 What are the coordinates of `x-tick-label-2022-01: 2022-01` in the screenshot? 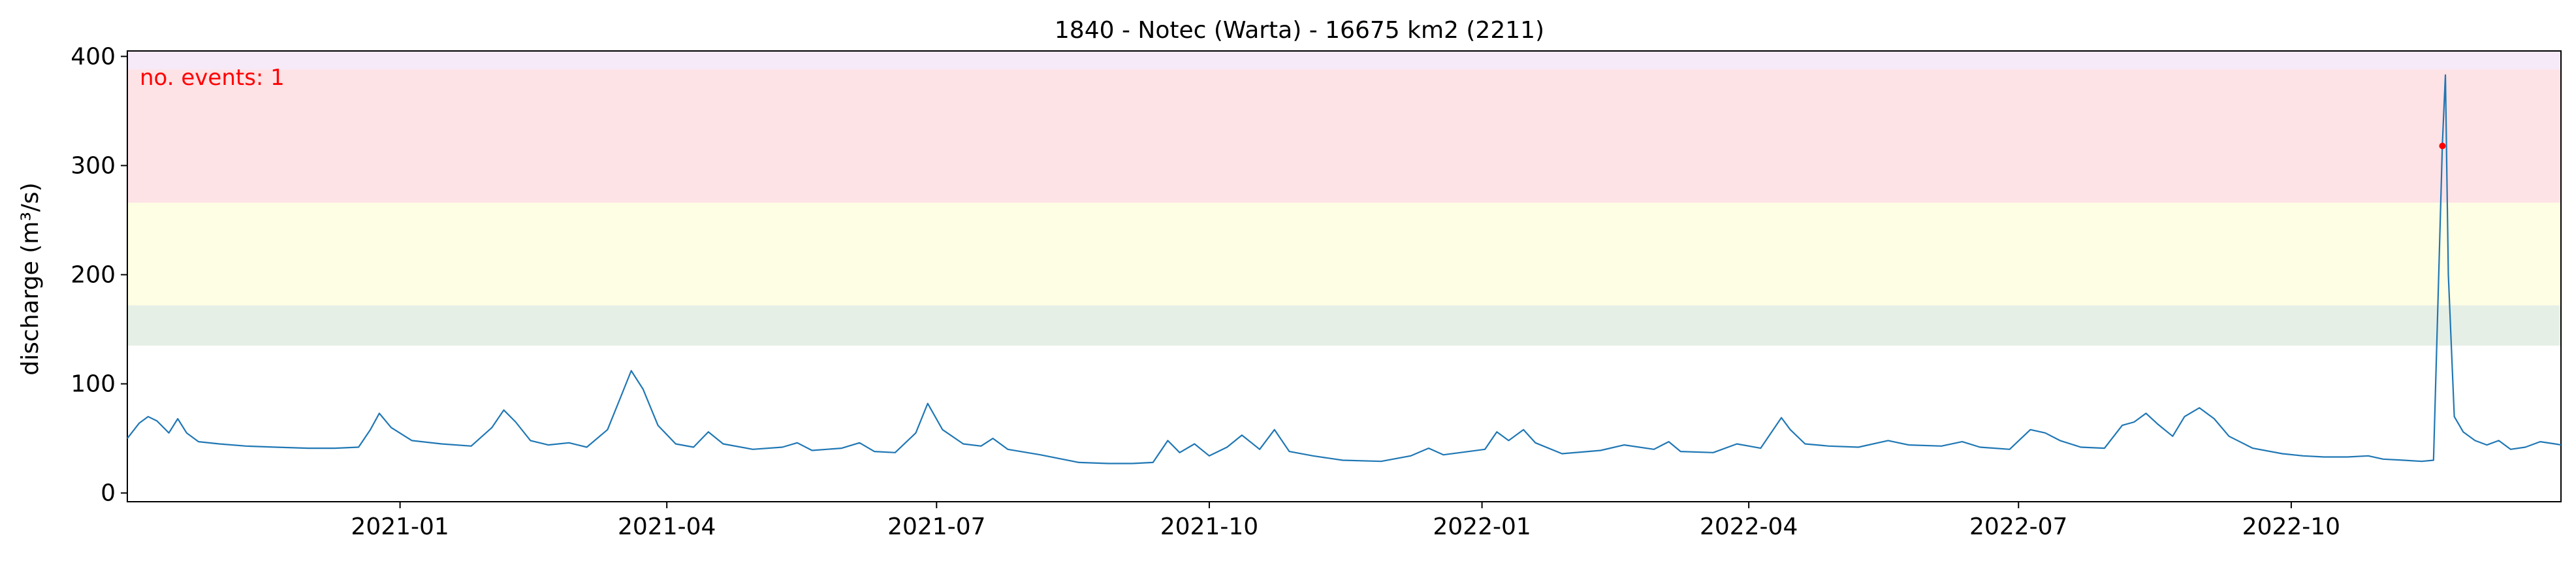 It's located at (1482, 526).